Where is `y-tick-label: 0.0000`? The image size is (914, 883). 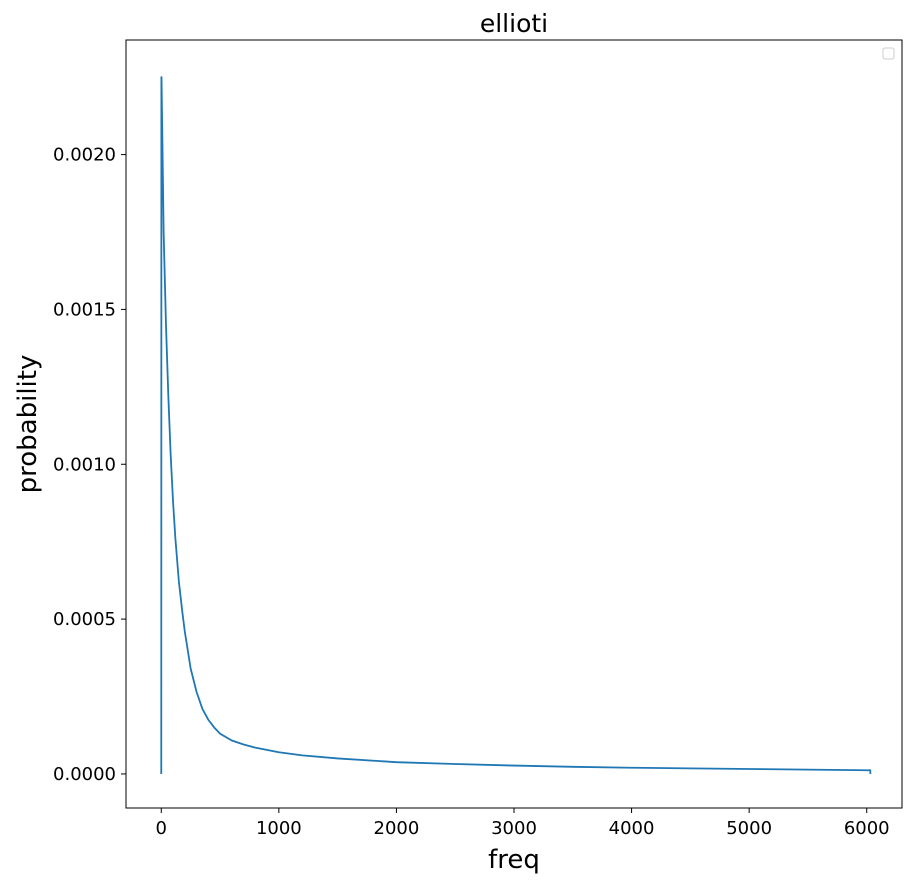 y-tick-label: 0.0000 is located at coordinates (84, 774).